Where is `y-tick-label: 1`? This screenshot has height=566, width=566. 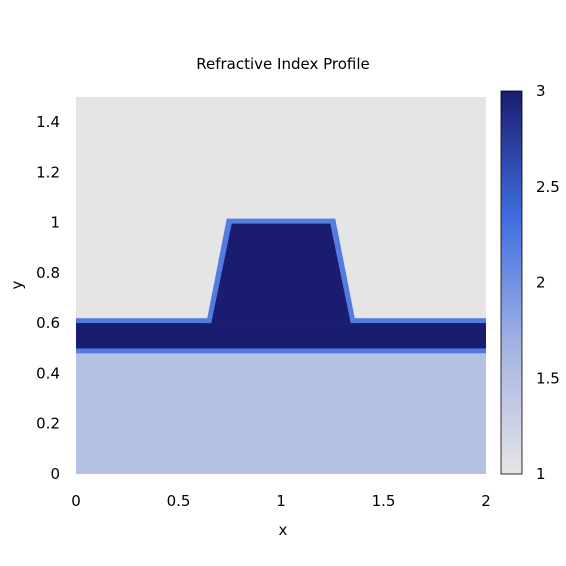
y-tick-label: 1 is located at coordinates (55, 223).